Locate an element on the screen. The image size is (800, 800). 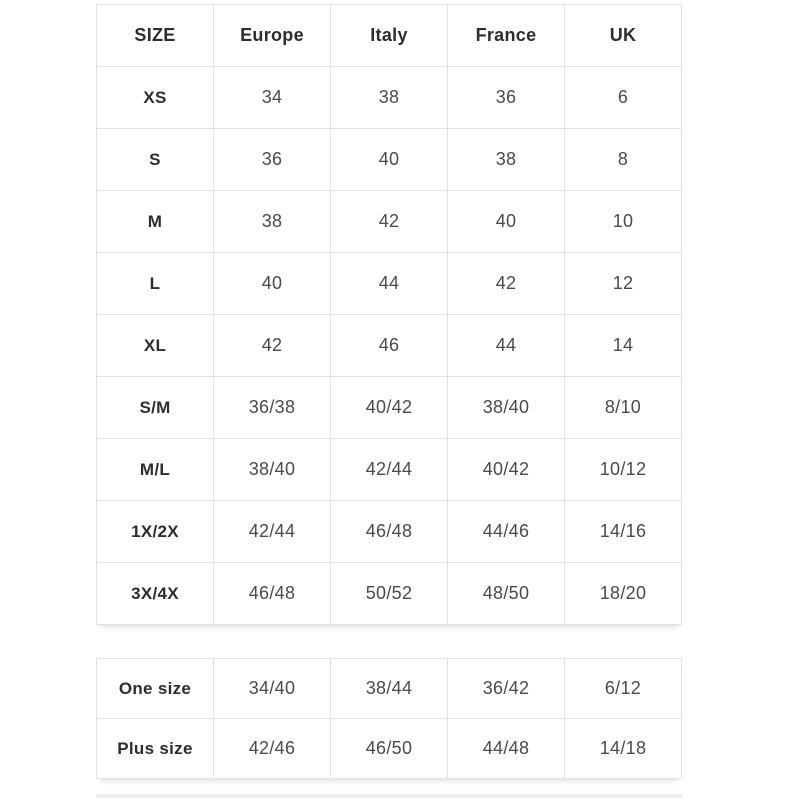
size-label-cell: M is located at coordinates (155, 221).